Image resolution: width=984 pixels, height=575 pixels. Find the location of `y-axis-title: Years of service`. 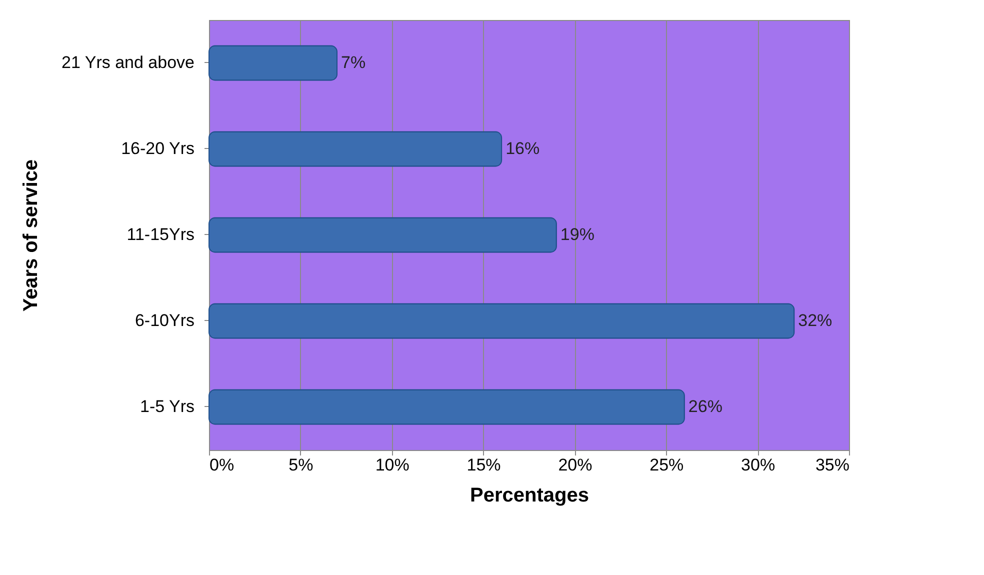

y-axis-title: Years of service is located at coordinates (31, 235).